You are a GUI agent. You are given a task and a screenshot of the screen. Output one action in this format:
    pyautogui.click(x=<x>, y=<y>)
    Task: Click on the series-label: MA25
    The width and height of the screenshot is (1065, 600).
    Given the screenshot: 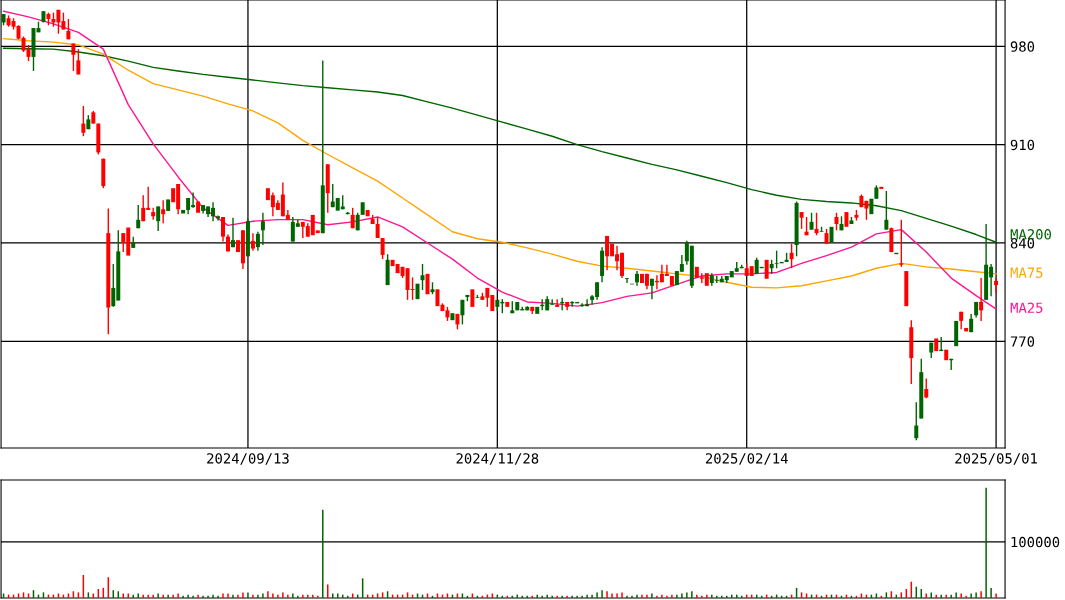 What is the action you would take?
    pyautogui.click(x=1026, y=308)
    